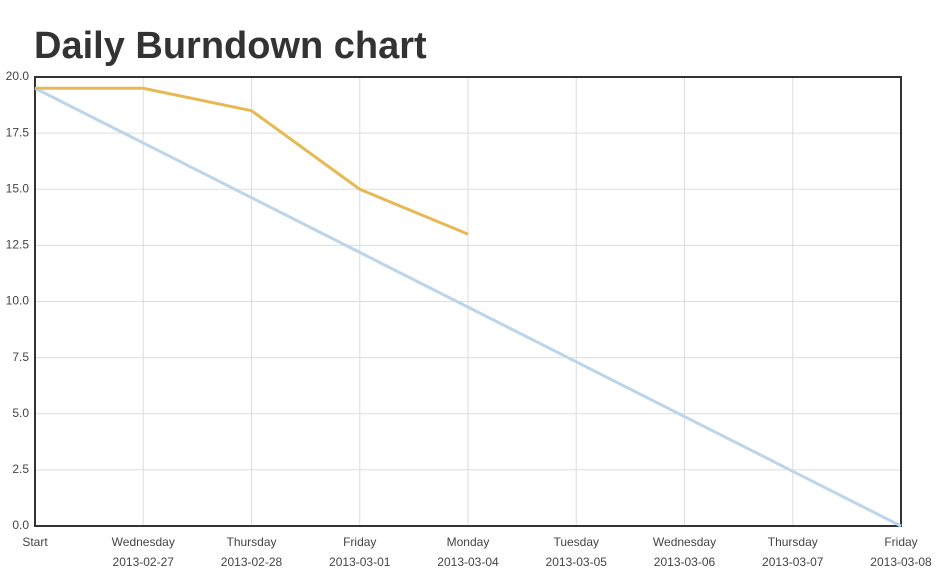 This screenshot has width=936, height=574. I want to click on y-tick-label: 15.0, so click(18, 188).